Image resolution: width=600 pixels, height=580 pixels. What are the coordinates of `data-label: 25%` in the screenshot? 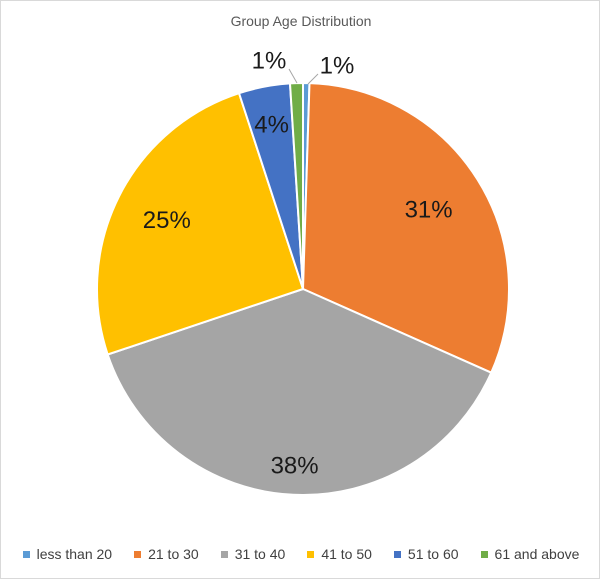 It's located at (167, 220).